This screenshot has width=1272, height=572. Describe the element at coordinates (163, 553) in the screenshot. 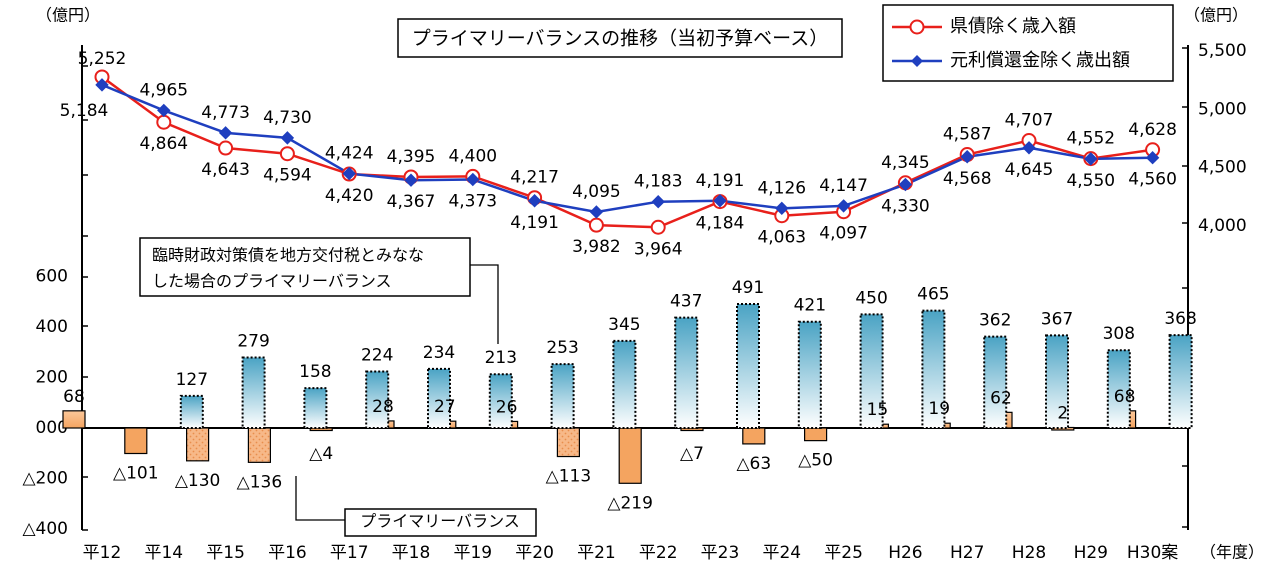

I see `category-label: 平14` at that location.